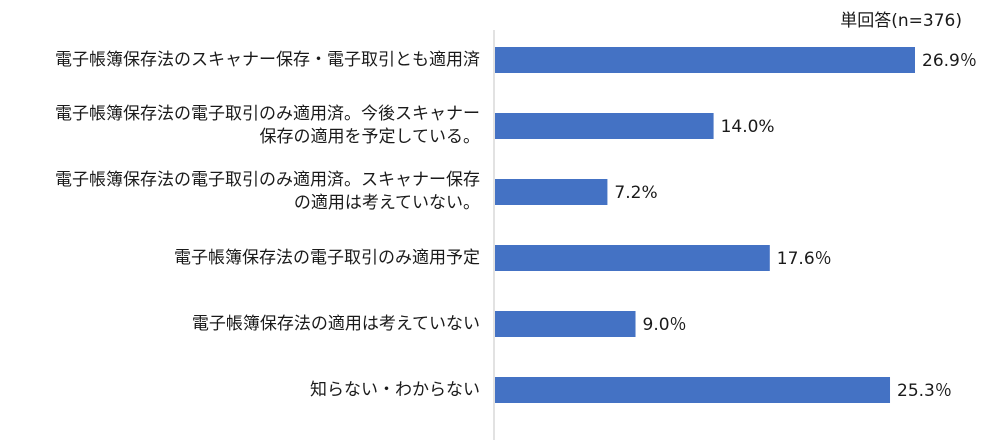 This screenshot has width=1000, height=443. What do you see at coordinates (370, 137) in the screenshot?
I see `category-label-line: 保存の適用を予定している。` at bounding box center [370, 137].